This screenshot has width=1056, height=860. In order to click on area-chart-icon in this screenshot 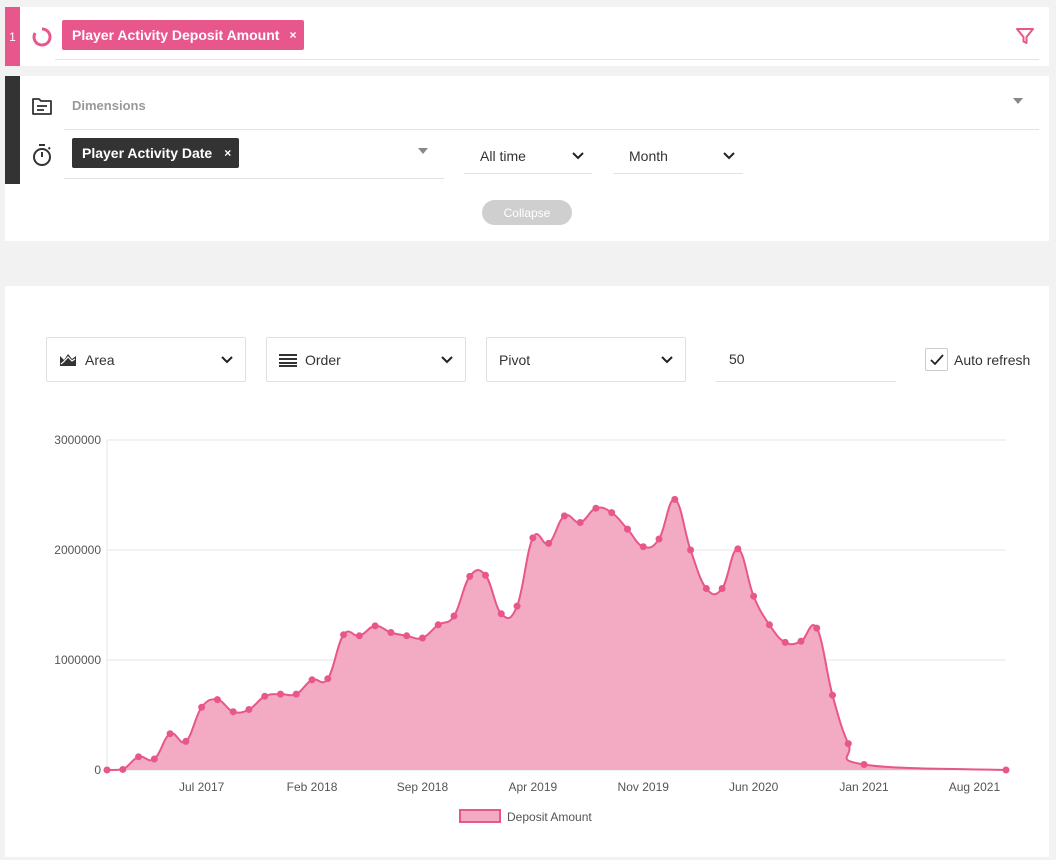, I will do `click(68, 359)`.